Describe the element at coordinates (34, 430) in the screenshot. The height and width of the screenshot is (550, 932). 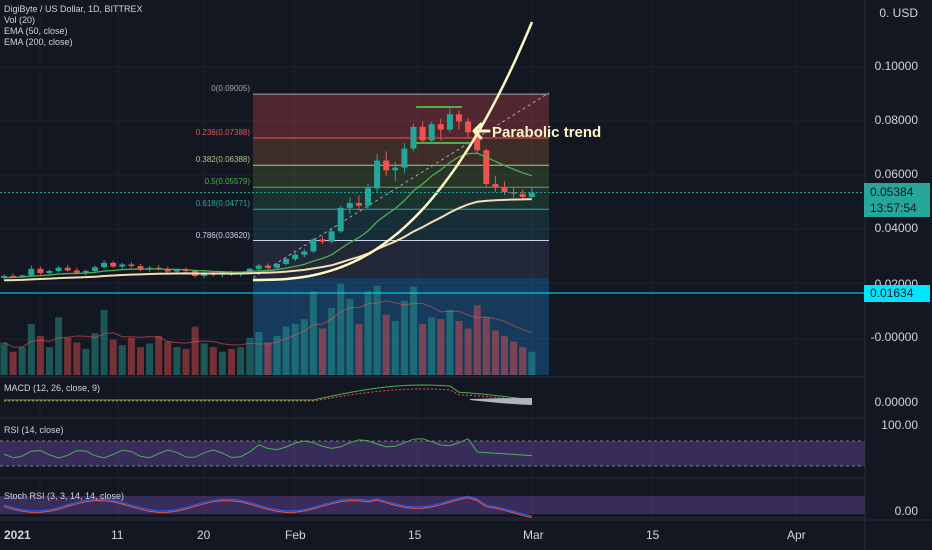
I see `rsi-label: RSI (14, close)` at that location.